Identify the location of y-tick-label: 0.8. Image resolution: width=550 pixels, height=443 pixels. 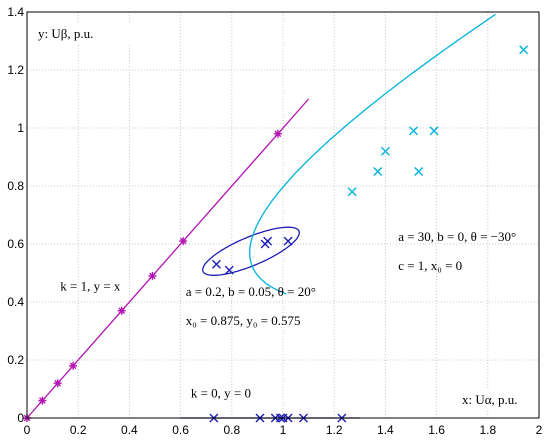
(15, 186).